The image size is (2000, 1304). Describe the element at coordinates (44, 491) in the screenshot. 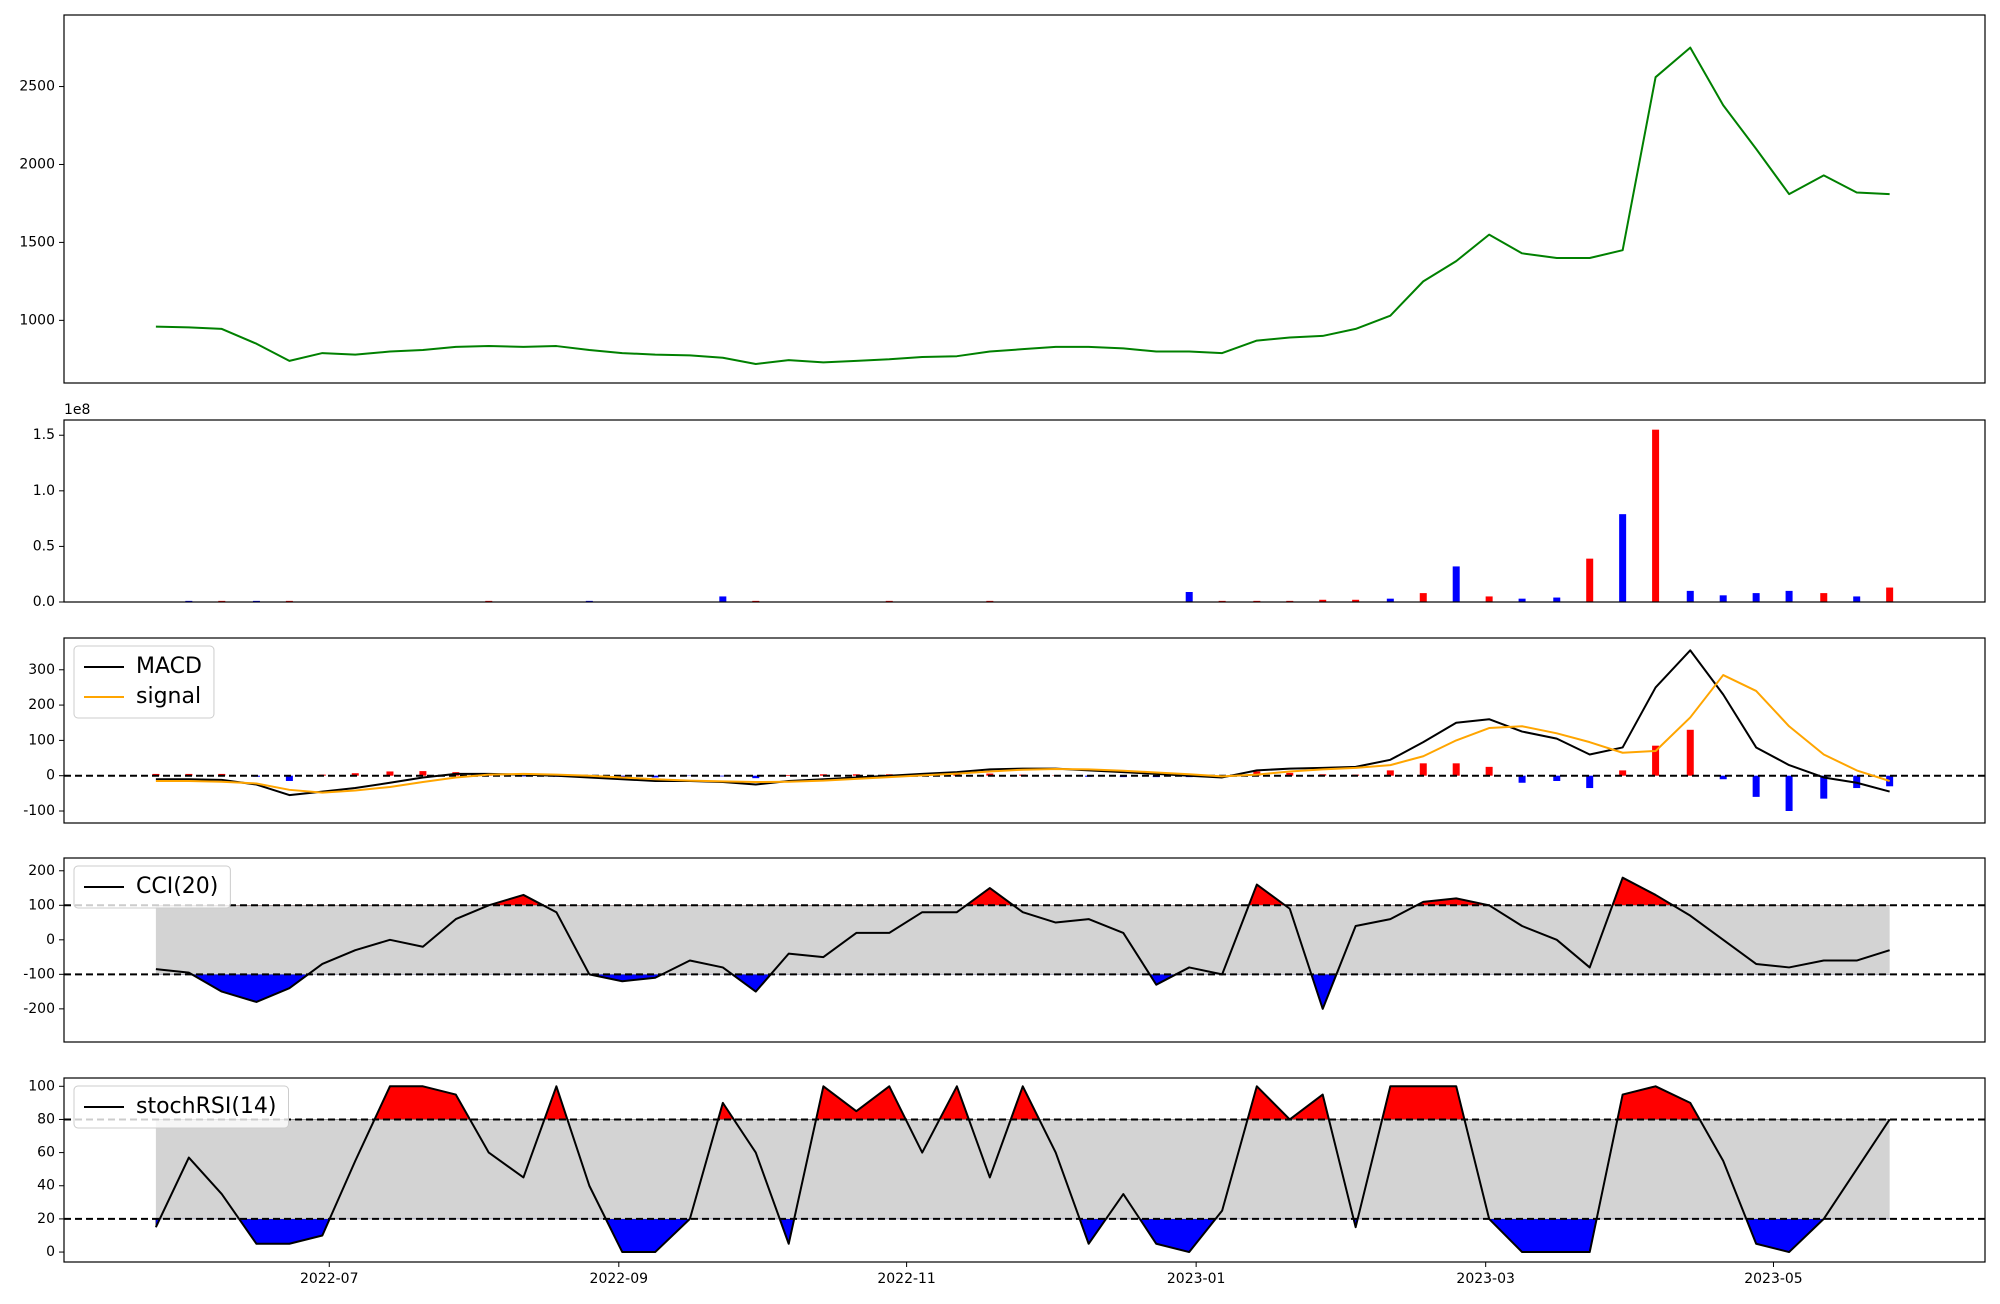

I see `y-tick-label: 1.0` at that location.